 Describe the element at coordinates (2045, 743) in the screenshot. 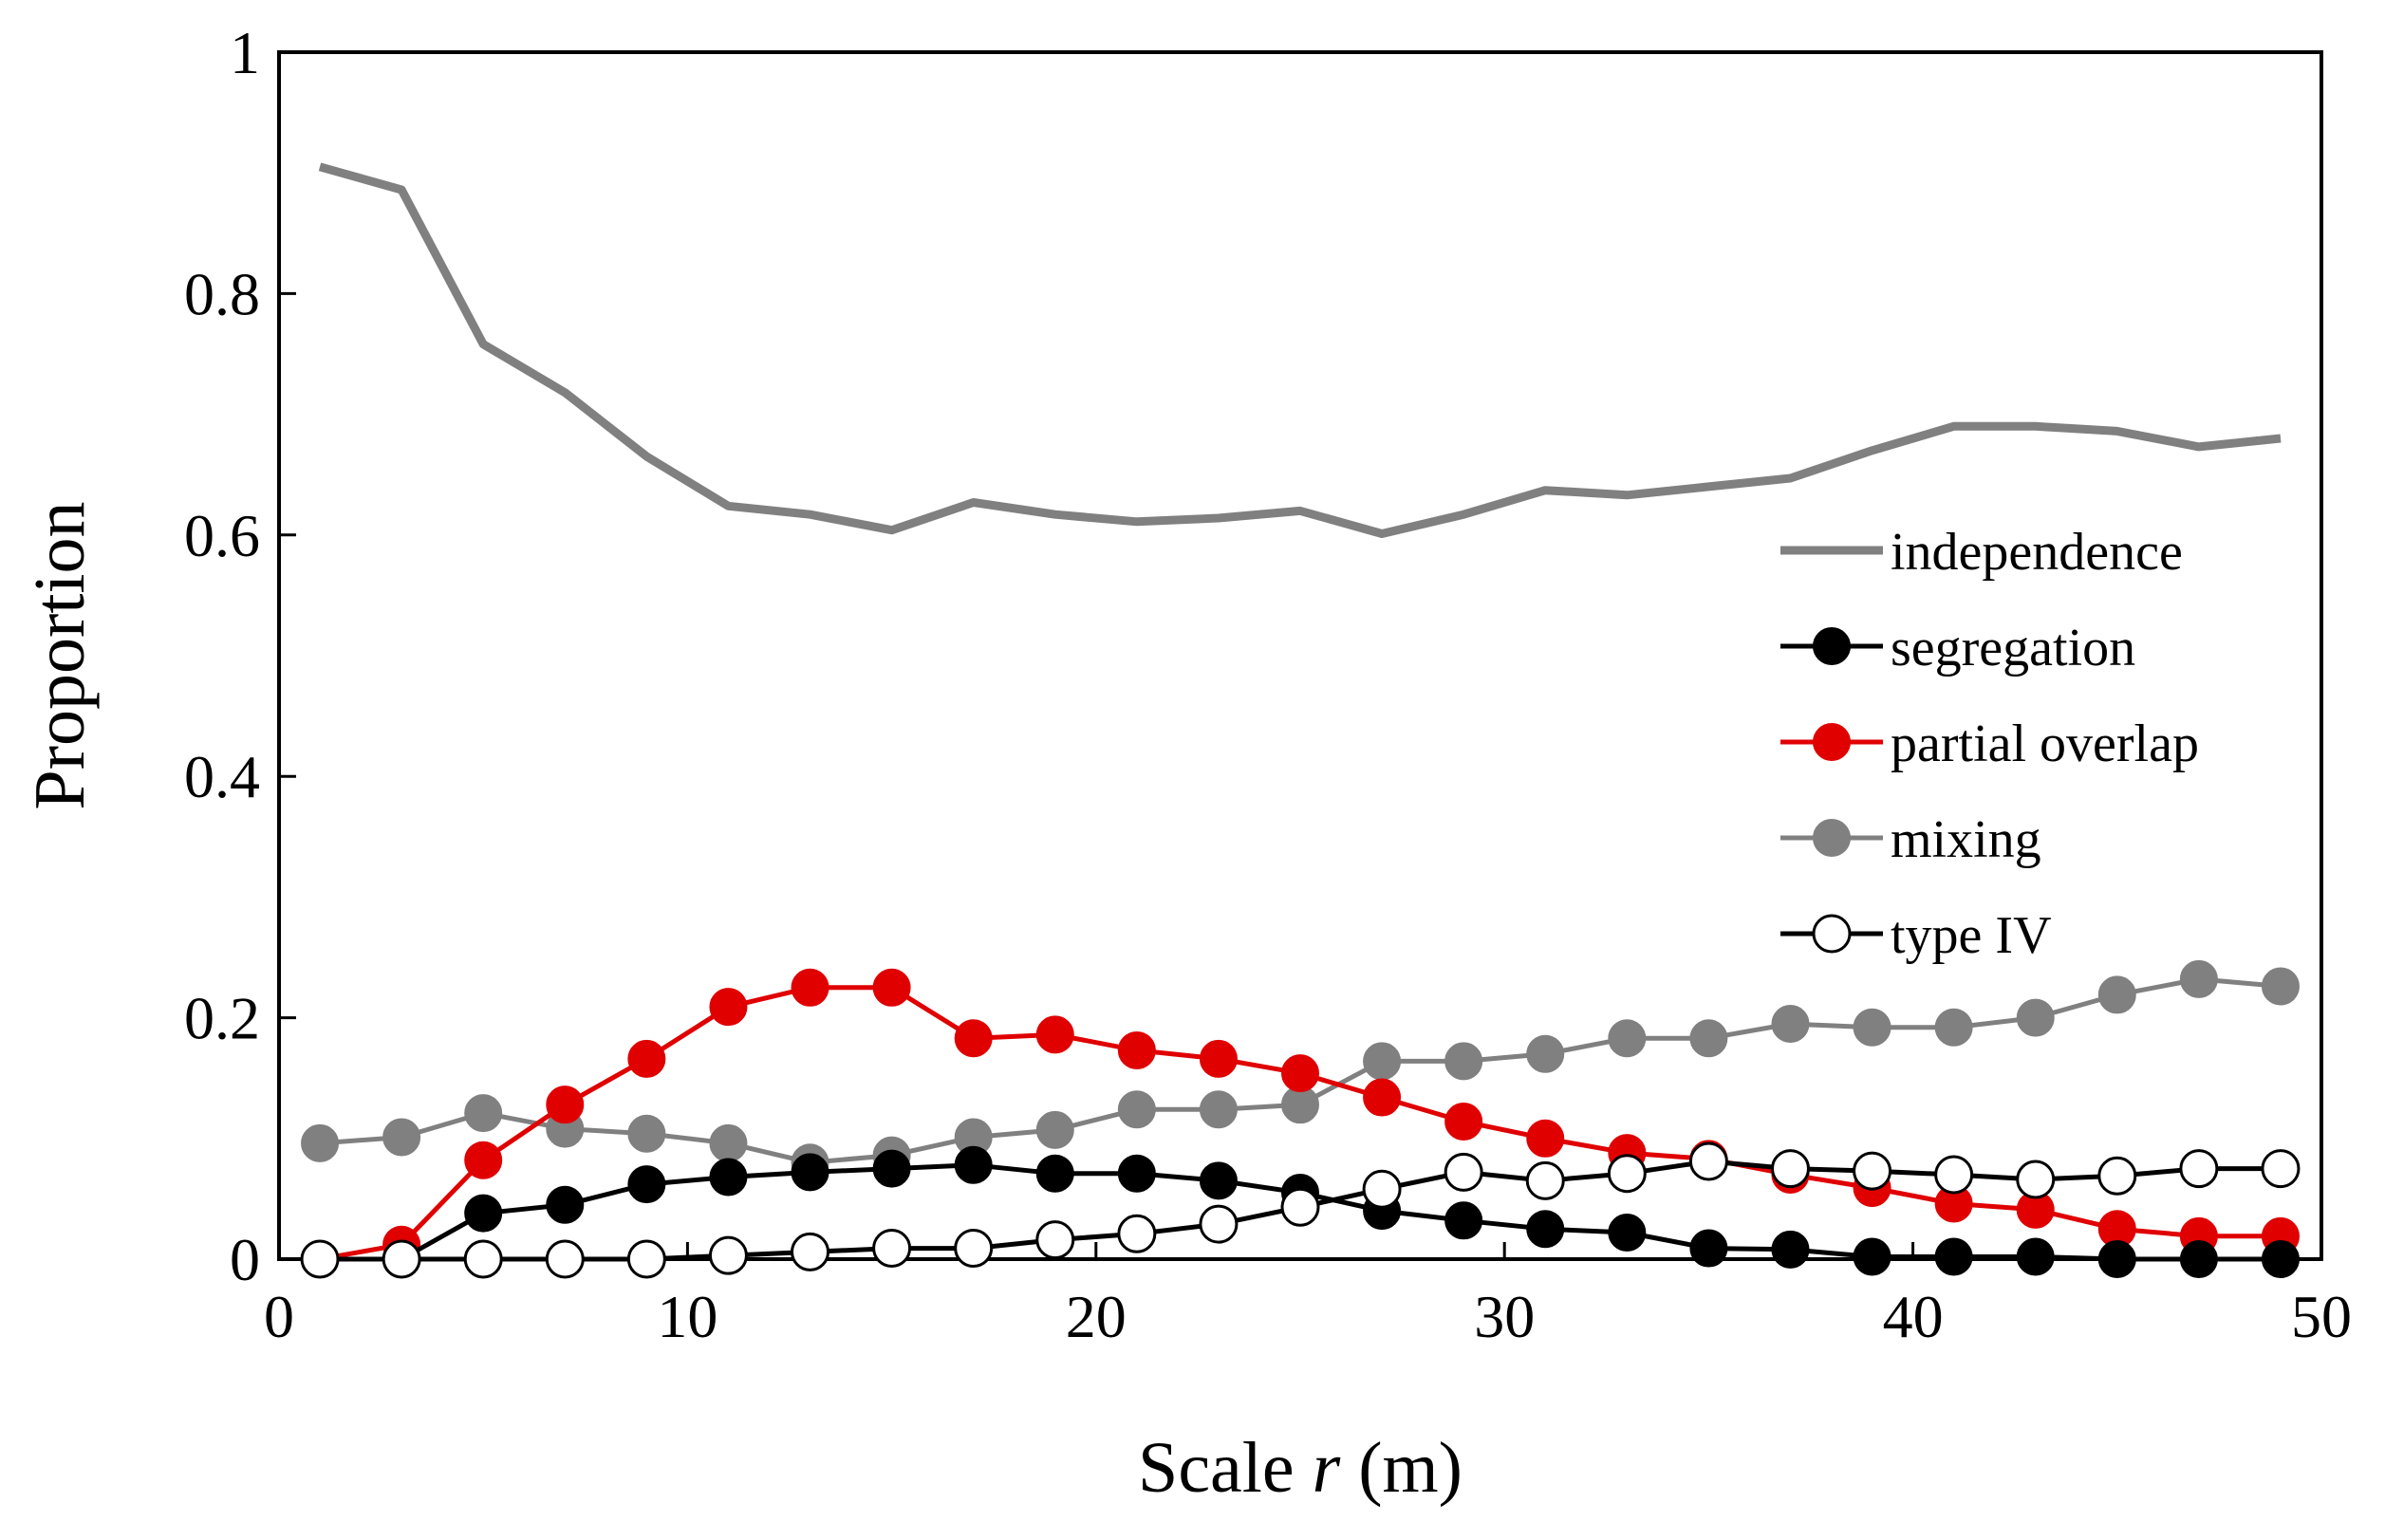

I see `legend-label-partial-overlap: partial overlap` at that location.